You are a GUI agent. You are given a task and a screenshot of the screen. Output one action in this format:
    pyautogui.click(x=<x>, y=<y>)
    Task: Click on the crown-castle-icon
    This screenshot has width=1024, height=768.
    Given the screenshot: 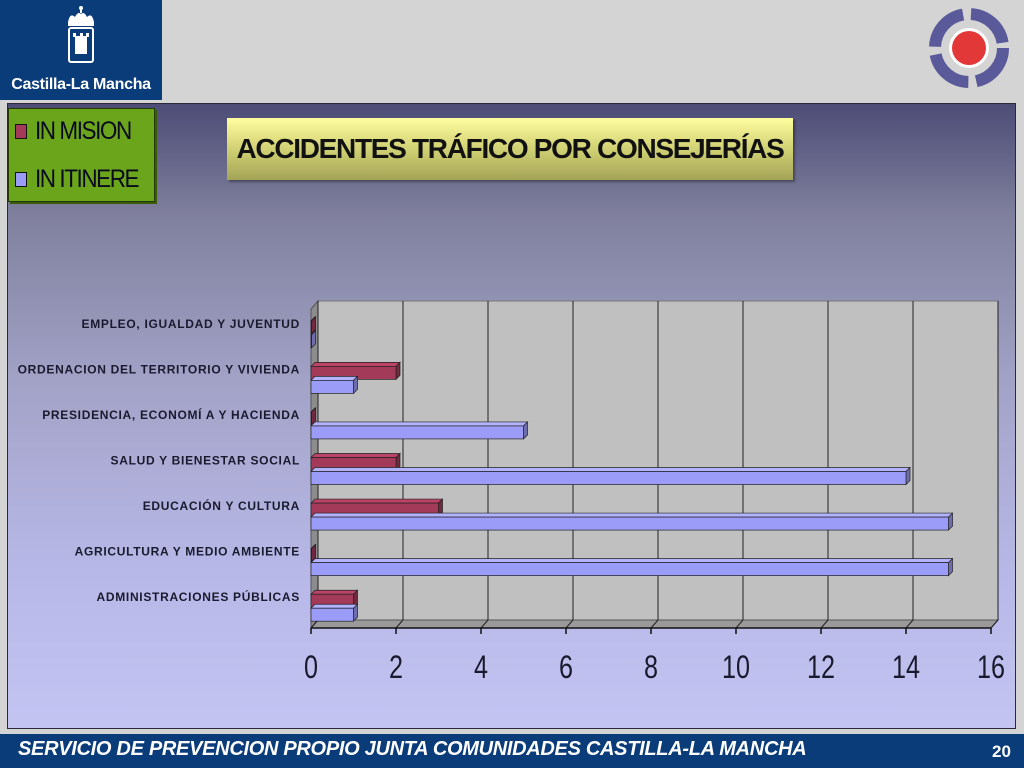 What is the action you would take?
    pyautogui.click(x=81, y=34)
    